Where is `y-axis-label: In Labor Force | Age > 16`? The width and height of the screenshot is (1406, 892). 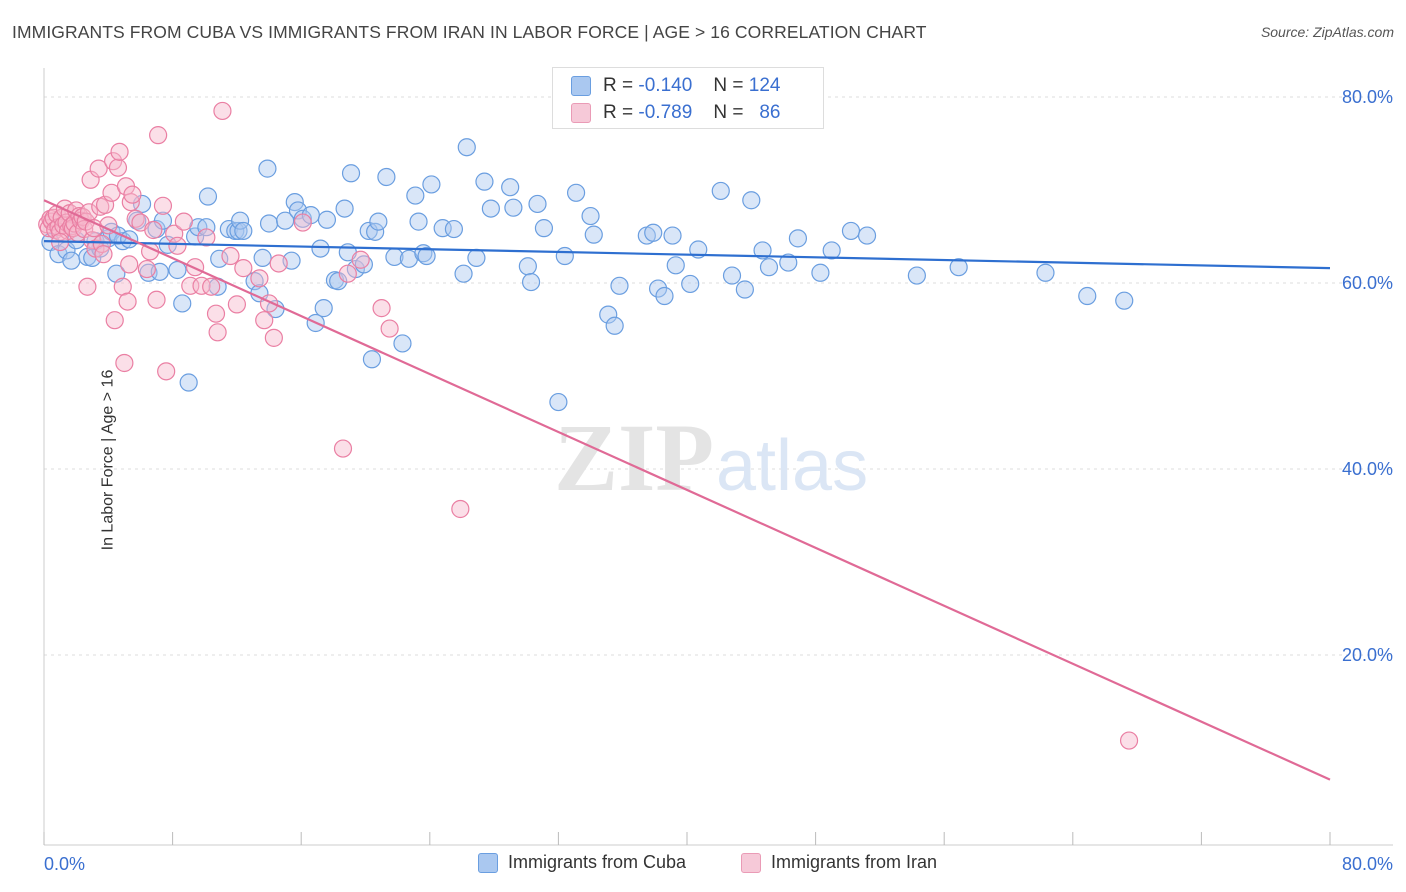 y-axis-label: In Labor Force | Age > 16 is located at coordinates (108, 460).